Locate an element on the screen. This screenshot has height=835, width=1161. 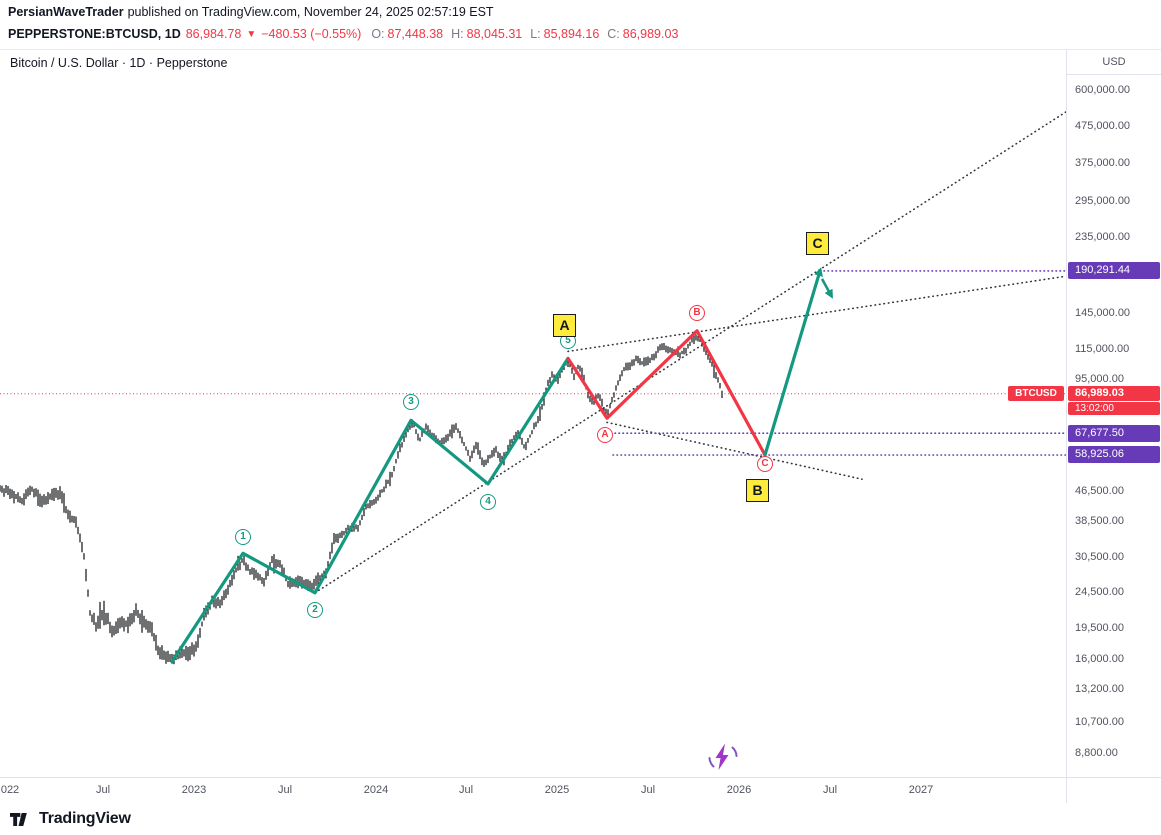
header-separator is located at coordinates (580, 49).